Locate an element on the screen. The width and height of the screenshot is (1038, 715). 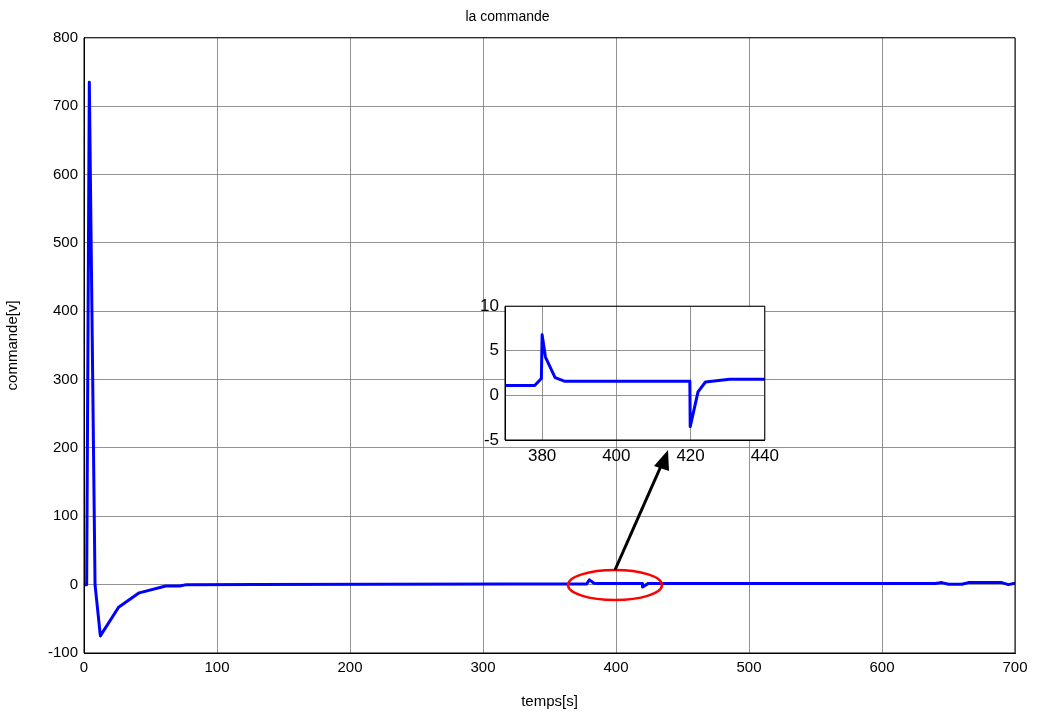
x-tick-label: 440 is located at coordinates (765, 455).